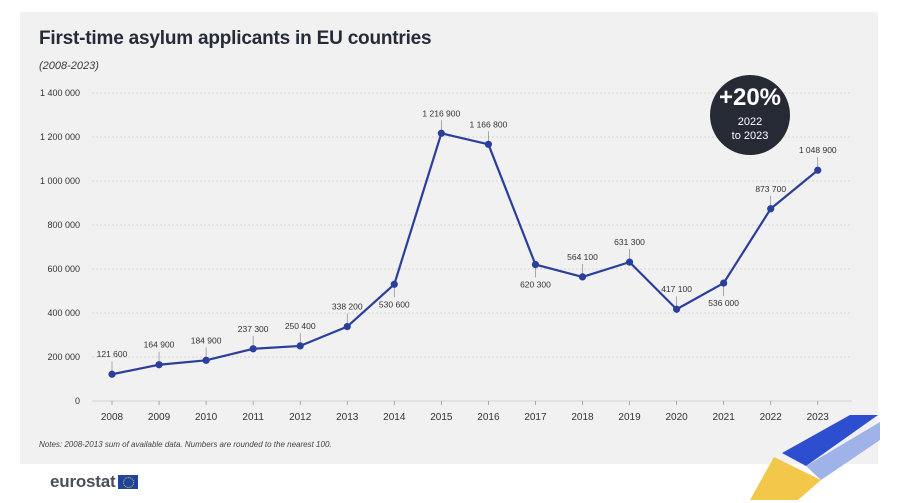 The height and width of the screenshot is (503, 907). I want to click on y-tick-label: 0, so click(77, 401).